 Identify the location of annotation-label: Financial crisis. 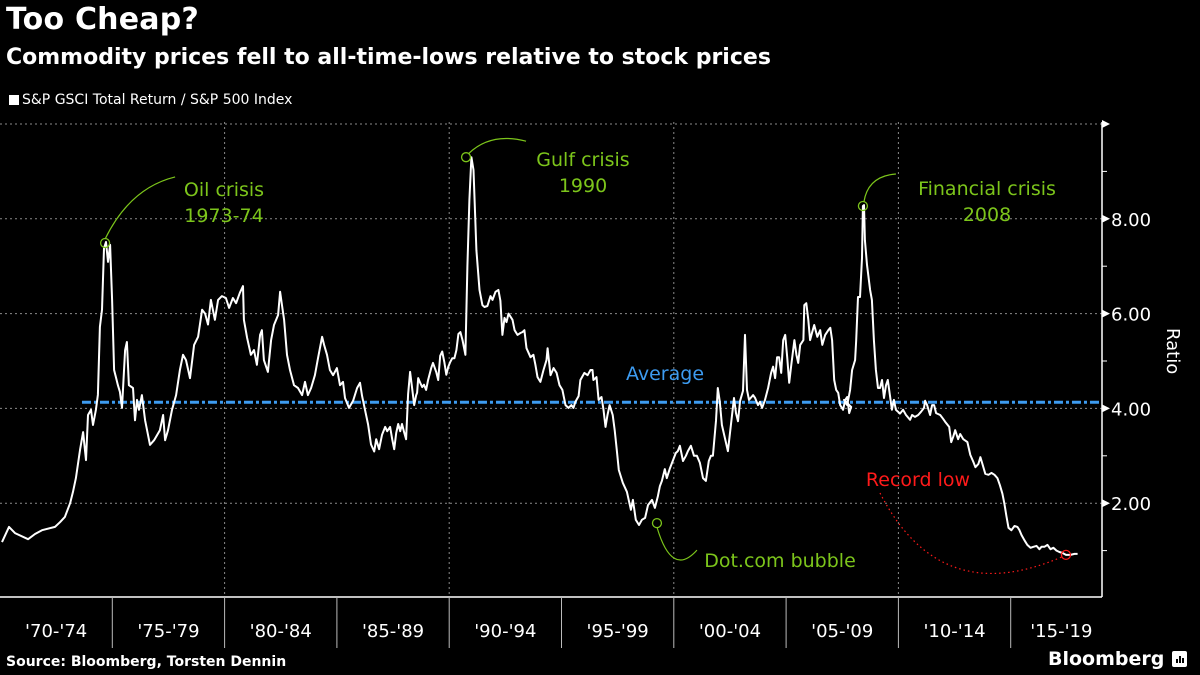
(987, 189).